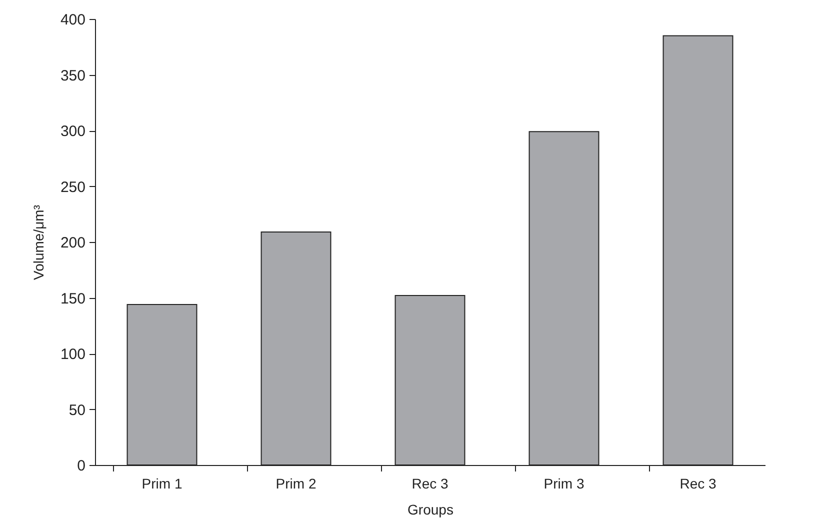 The width and height of the screenshot is (826, 532). What do you see at coordinates (73, 299) in the screenshot?
I see `y-tick-label: 150` at bounding box center [73, 299].